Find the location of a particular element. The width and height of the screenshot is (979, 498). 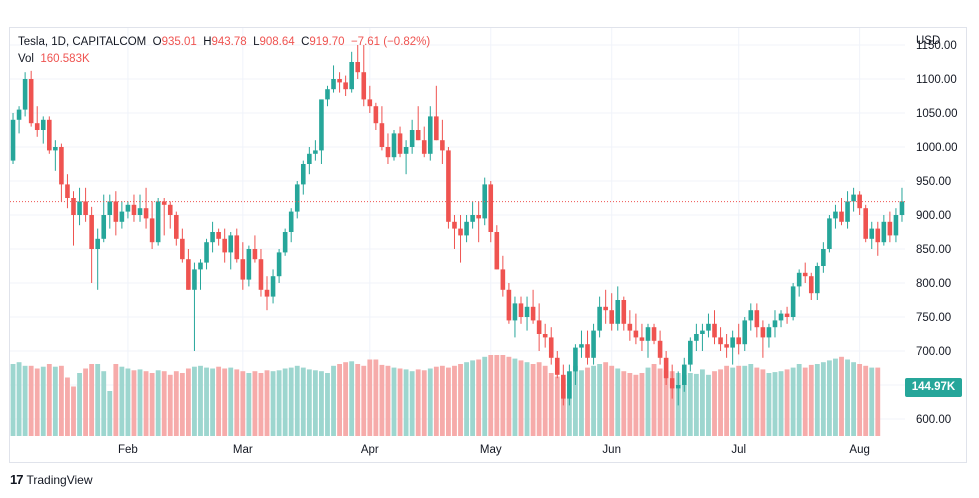

tradingview-brand: 17 TradingView is located at coordinates (51, 479).